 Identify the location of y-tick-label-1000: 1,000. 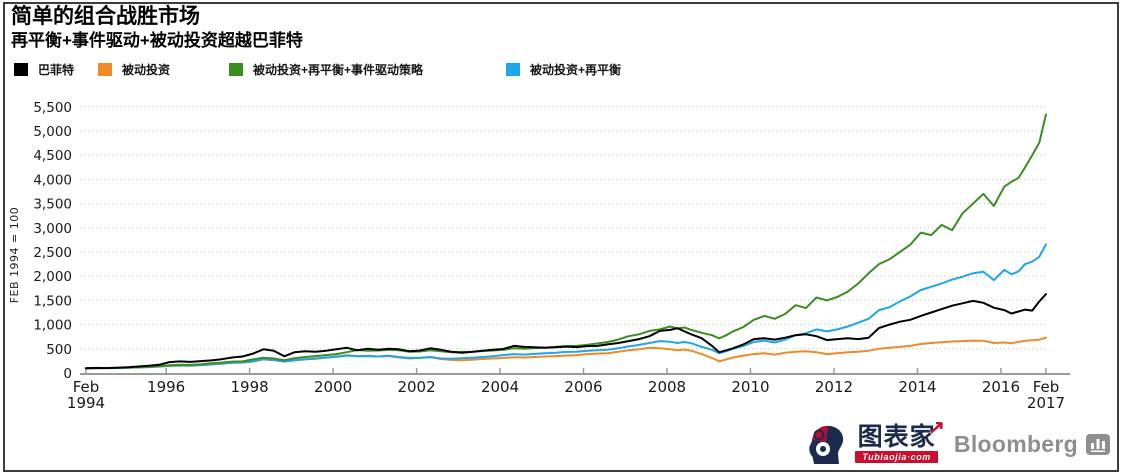
(52, 326).